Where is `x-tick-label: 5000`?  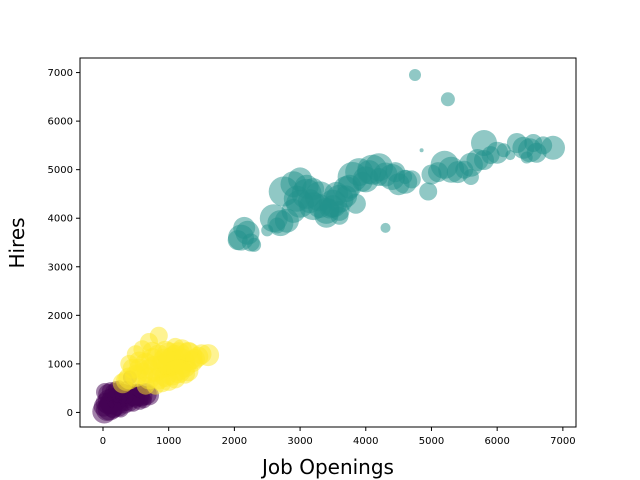
x-tick-label: 5000 is located at coordinates (431, 441).